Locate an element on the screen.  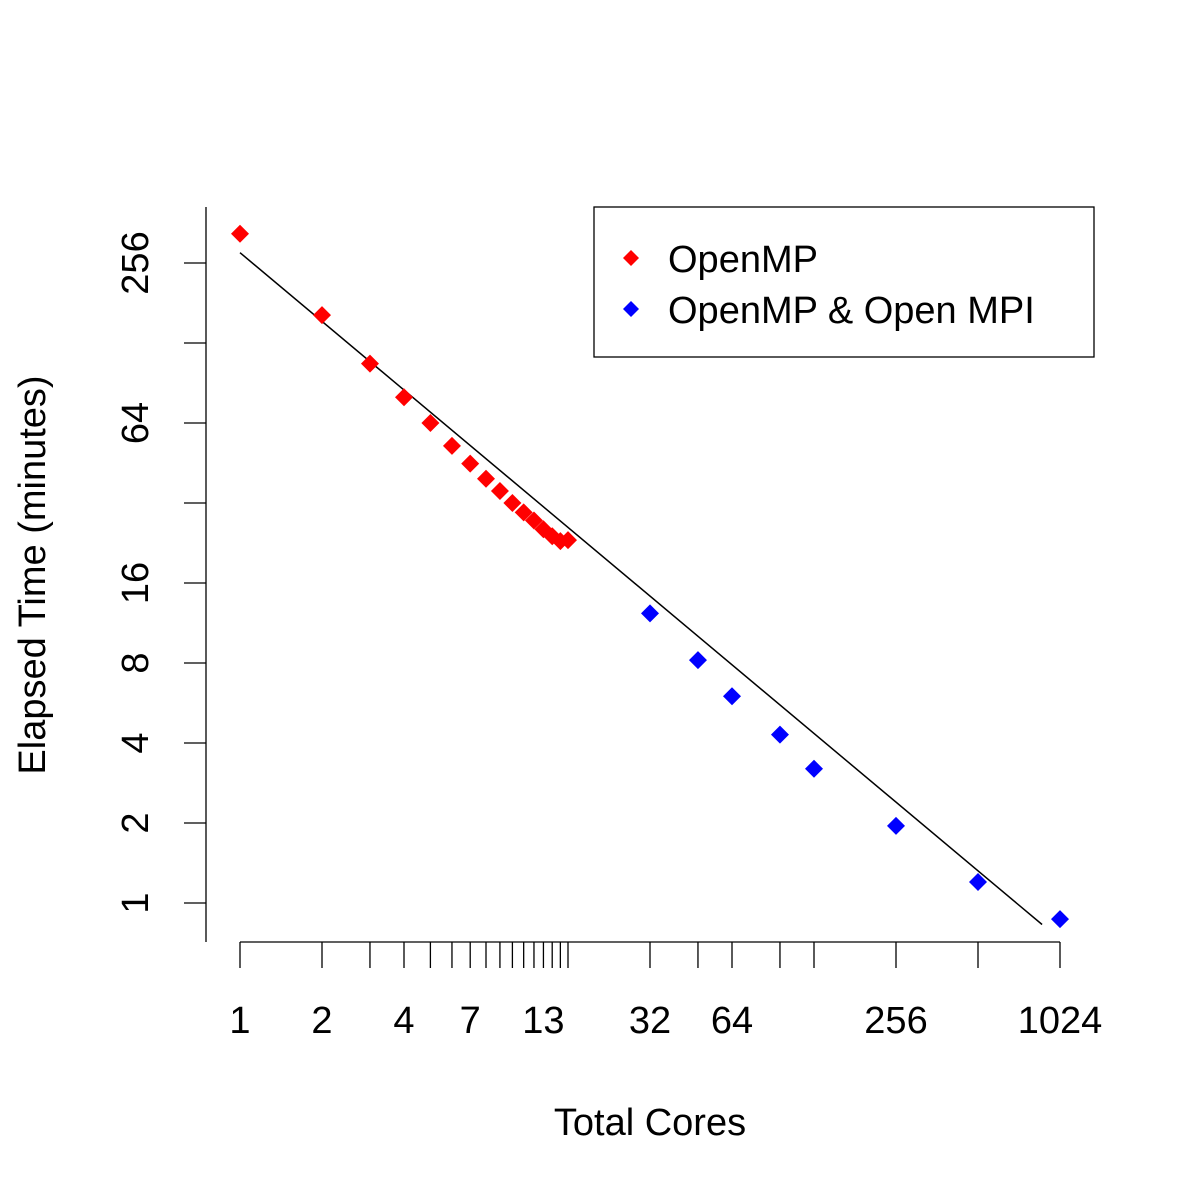
y-tick-label-64: 64 is located at coordinates (136, 423).